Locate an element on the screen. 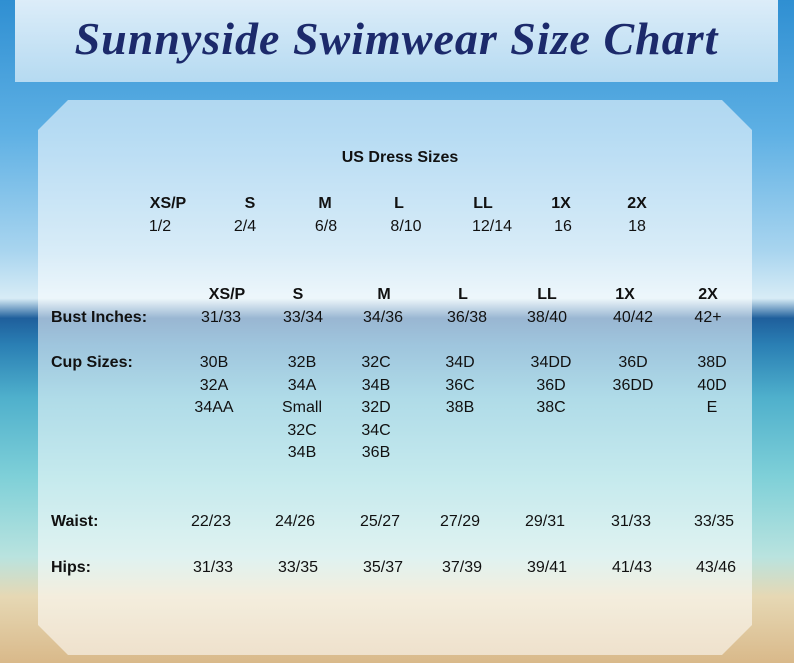  dress-number: 12/14 is located at coordinates (492, 226).